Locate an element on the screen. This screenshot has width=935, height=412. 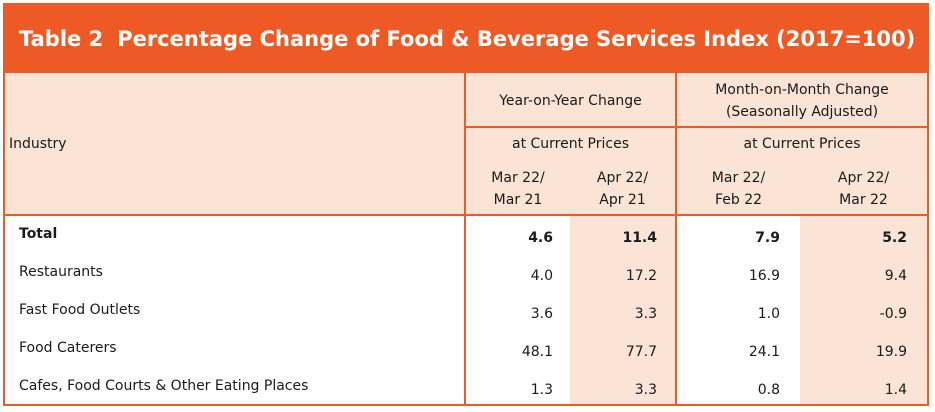
row-label-restaurants: Restaurants is located at coordinates (61, 272).